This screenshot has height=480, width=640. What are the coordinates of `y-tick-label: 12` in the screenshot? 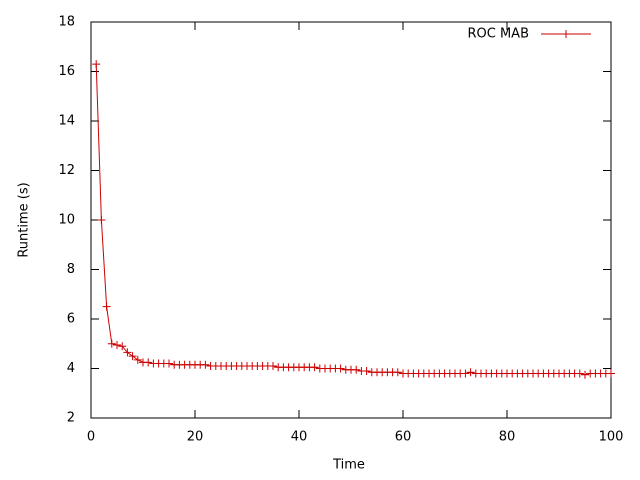 It's located at (66, 170).